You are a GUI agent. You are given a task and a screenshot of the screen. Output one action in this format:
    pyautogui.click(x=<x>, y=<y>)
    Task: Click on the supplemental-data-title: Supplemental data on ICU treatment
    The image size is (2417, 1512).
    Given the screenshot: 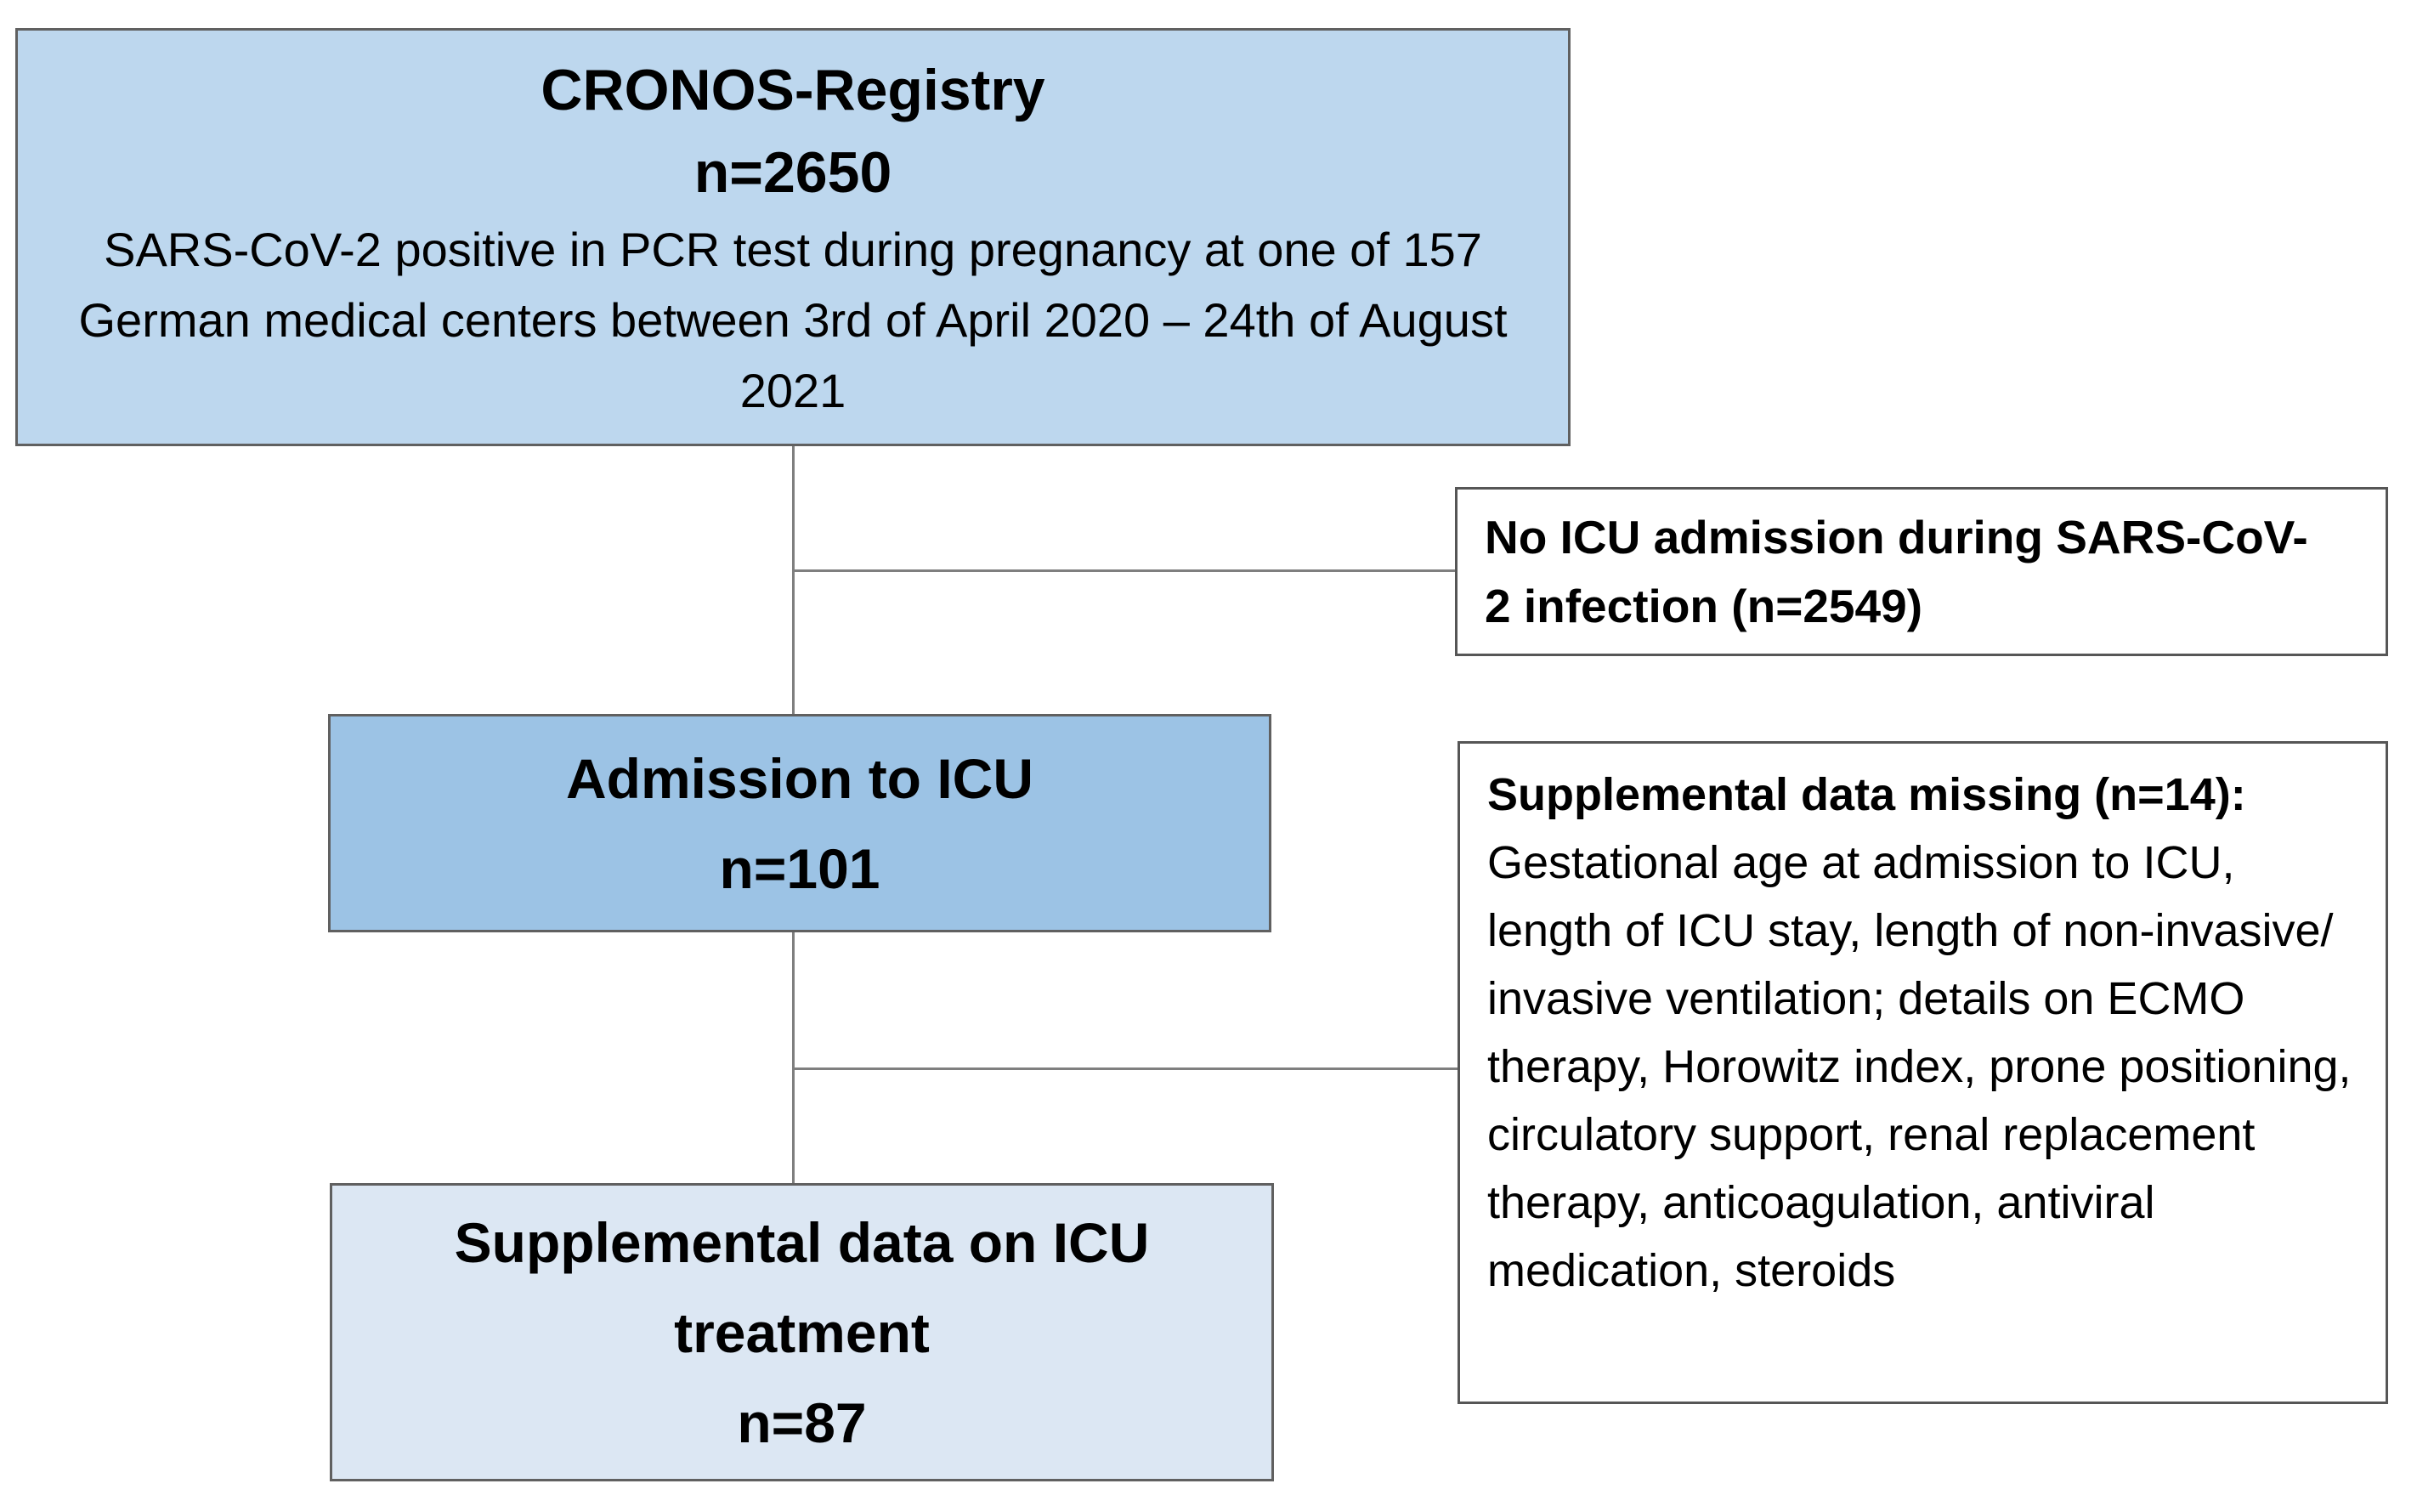 What is the action you would take?
    pyautogui.click(x=802, y=1287)
    